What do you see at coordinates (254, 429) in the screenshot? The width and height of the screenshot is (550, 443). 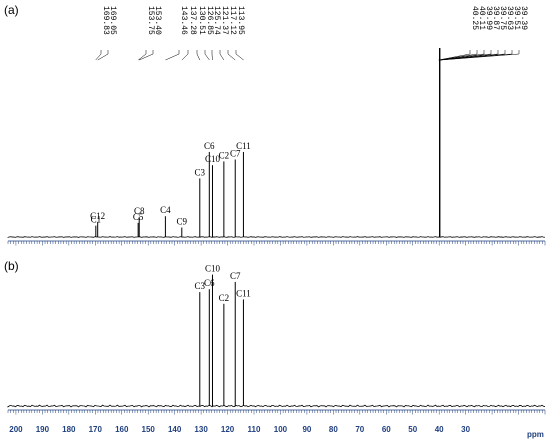 I see `x-tick-label: 110` at bounding box center [254, 429].